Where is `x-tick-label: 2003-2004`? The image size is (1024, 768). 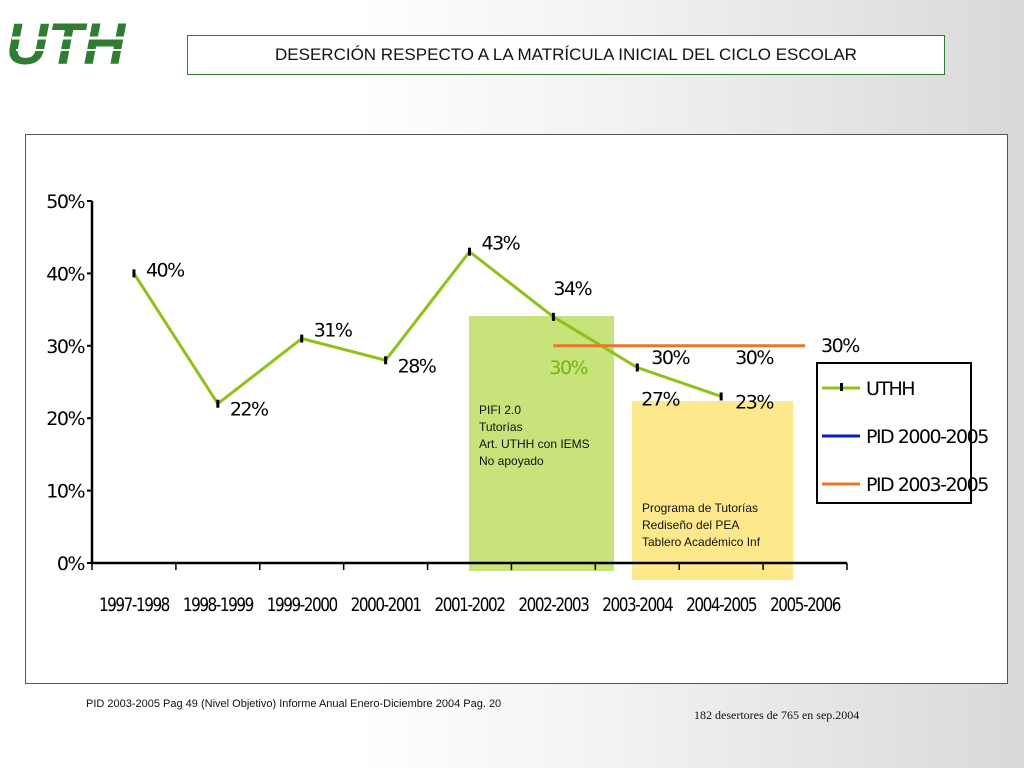 x-tick-label: 2003-2004 is located at coordinates (637, 605).